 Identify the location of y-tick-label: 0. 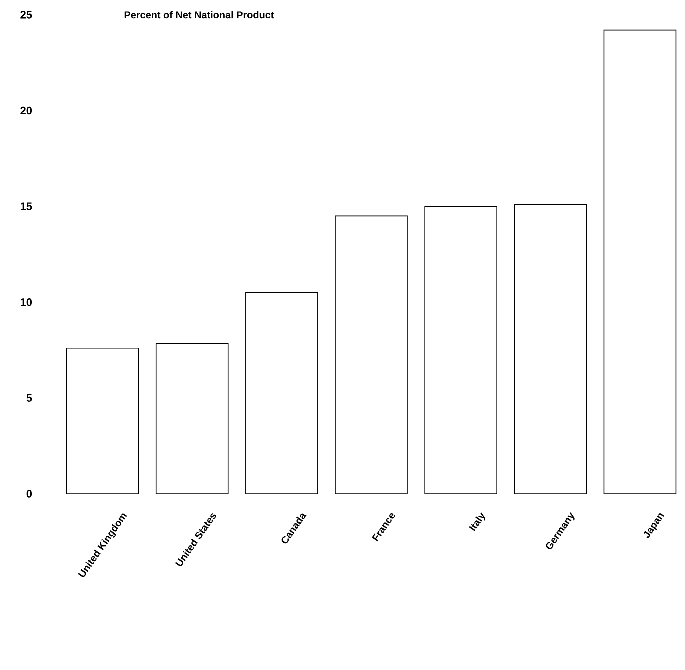
(29, 494).